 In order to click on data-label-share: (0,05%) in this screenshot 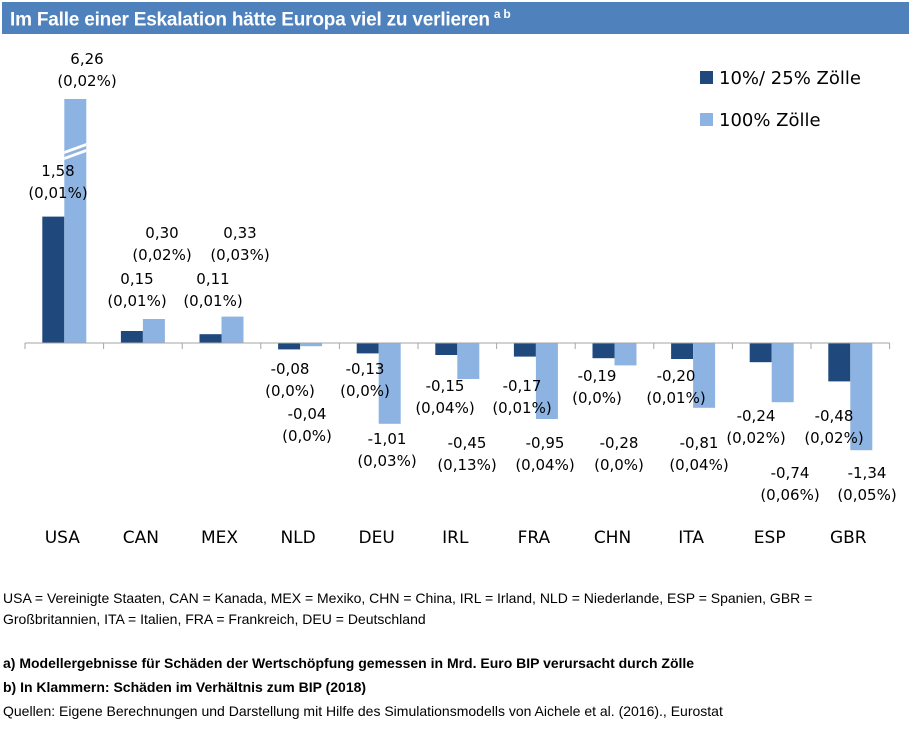, I will do `click(866, 495)`.